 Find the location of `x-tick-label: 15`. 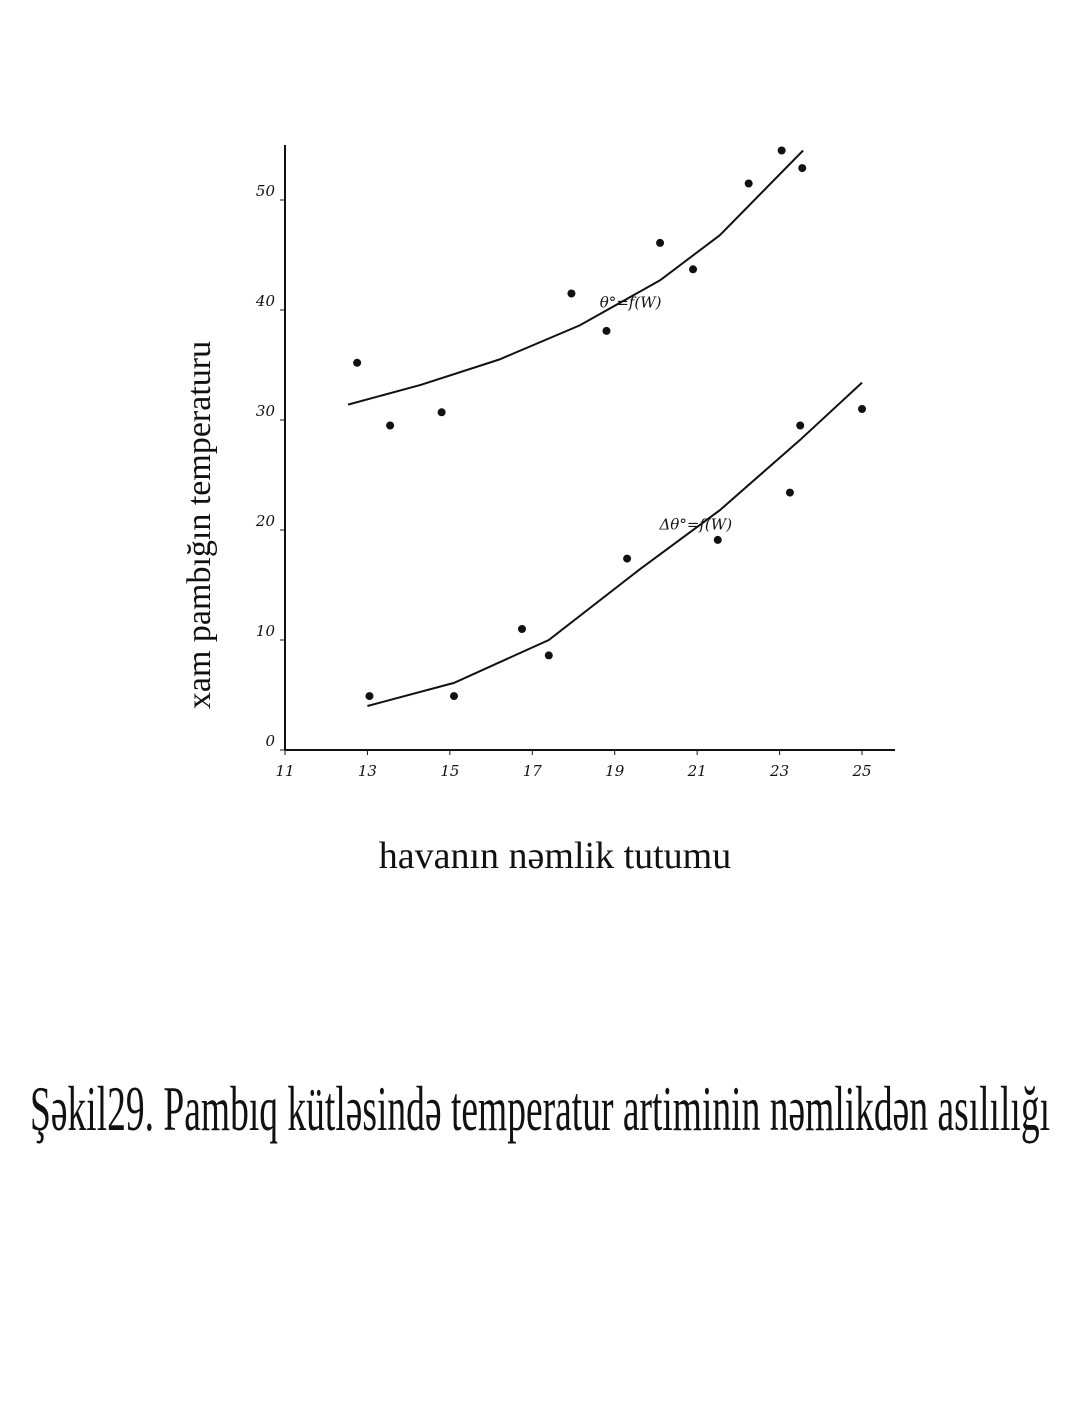

x-tick-label: 15 is located at coordinates (449, 771).